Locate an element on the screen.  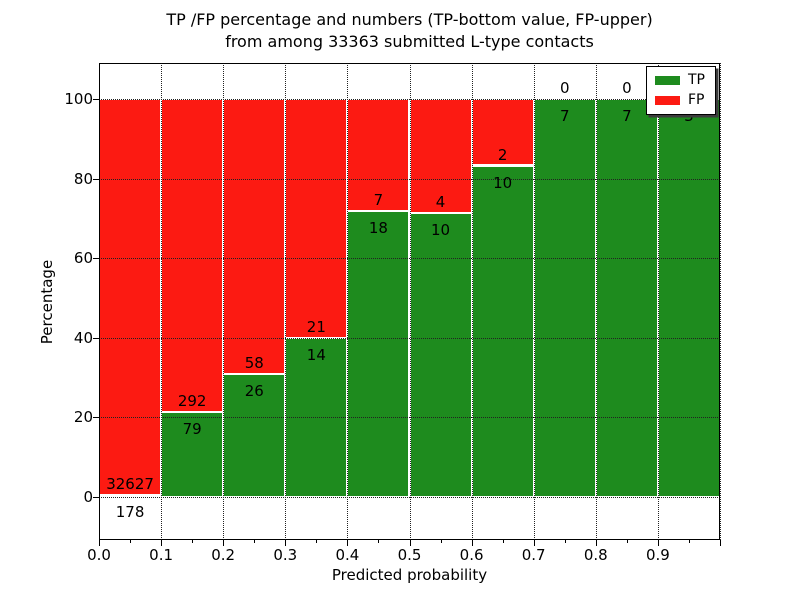
bar-value-label-tp: 18 is located at coordinates (378, 227).